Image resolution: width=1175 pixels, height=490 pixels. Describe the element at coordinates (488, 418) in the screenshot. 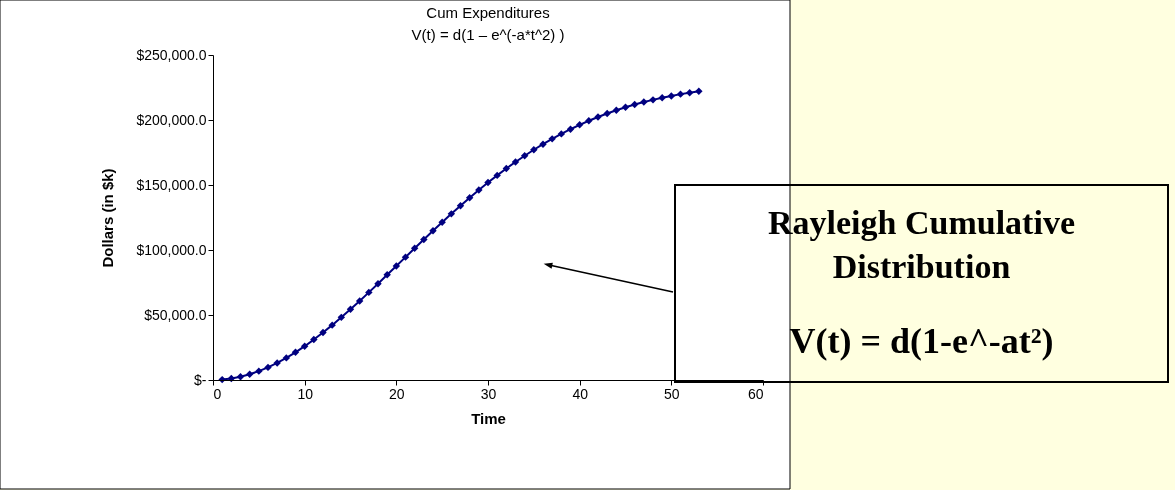

I see `x-axis-title: Time` at that location.